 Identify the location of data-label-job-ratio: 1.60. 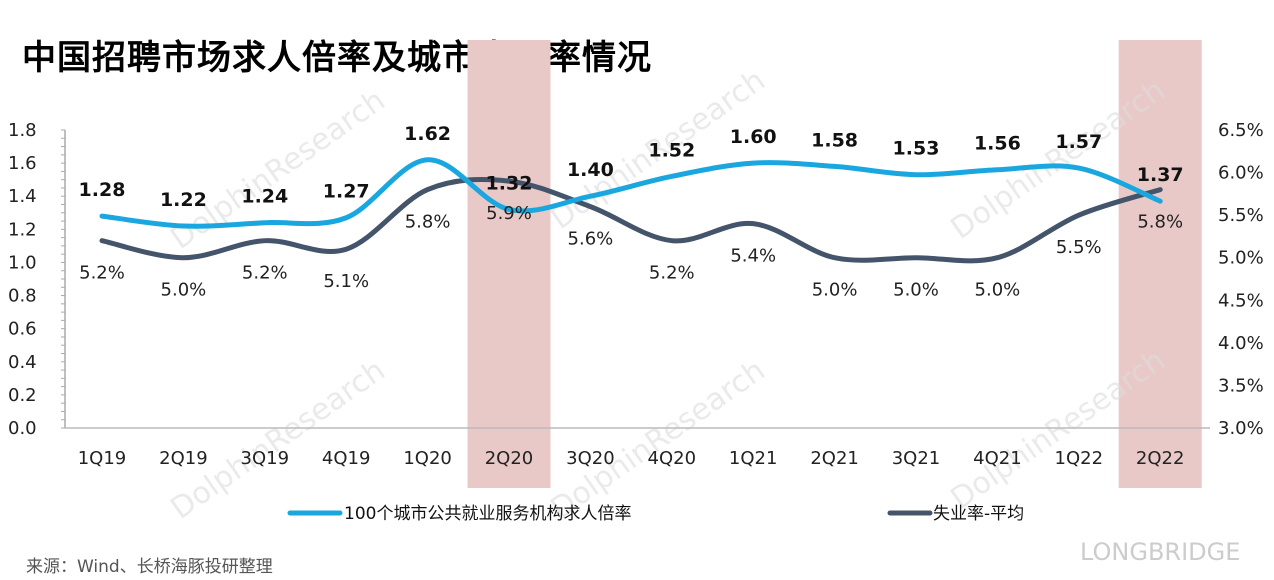
(753, 137).